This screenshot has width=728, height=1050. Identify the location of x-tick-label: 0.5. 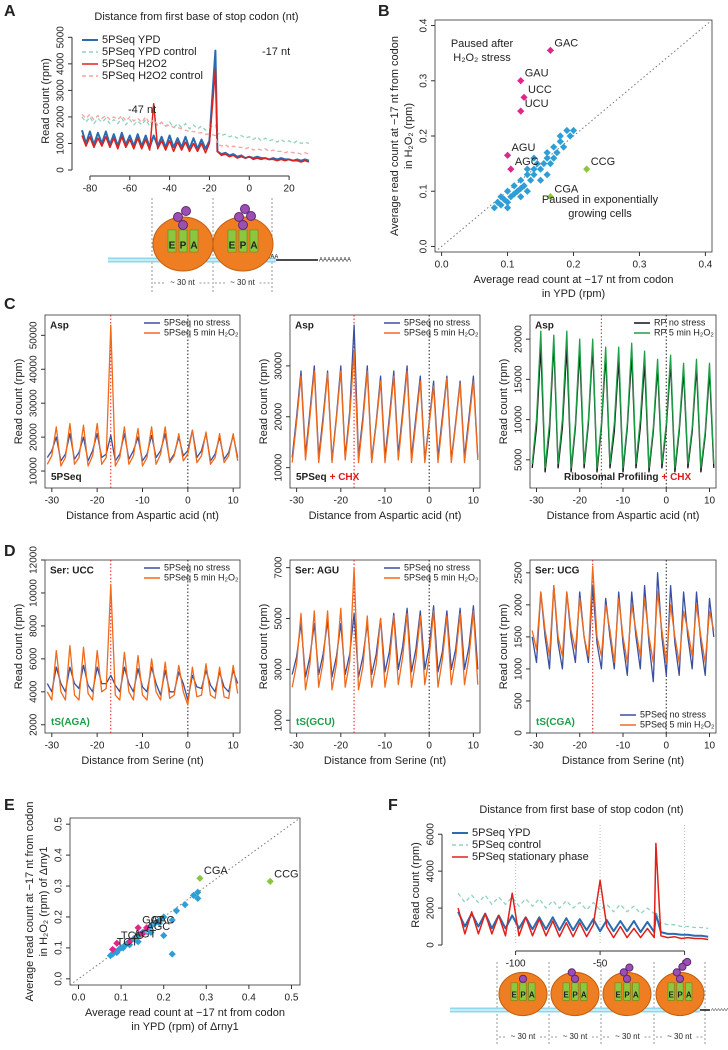
(292, 998).